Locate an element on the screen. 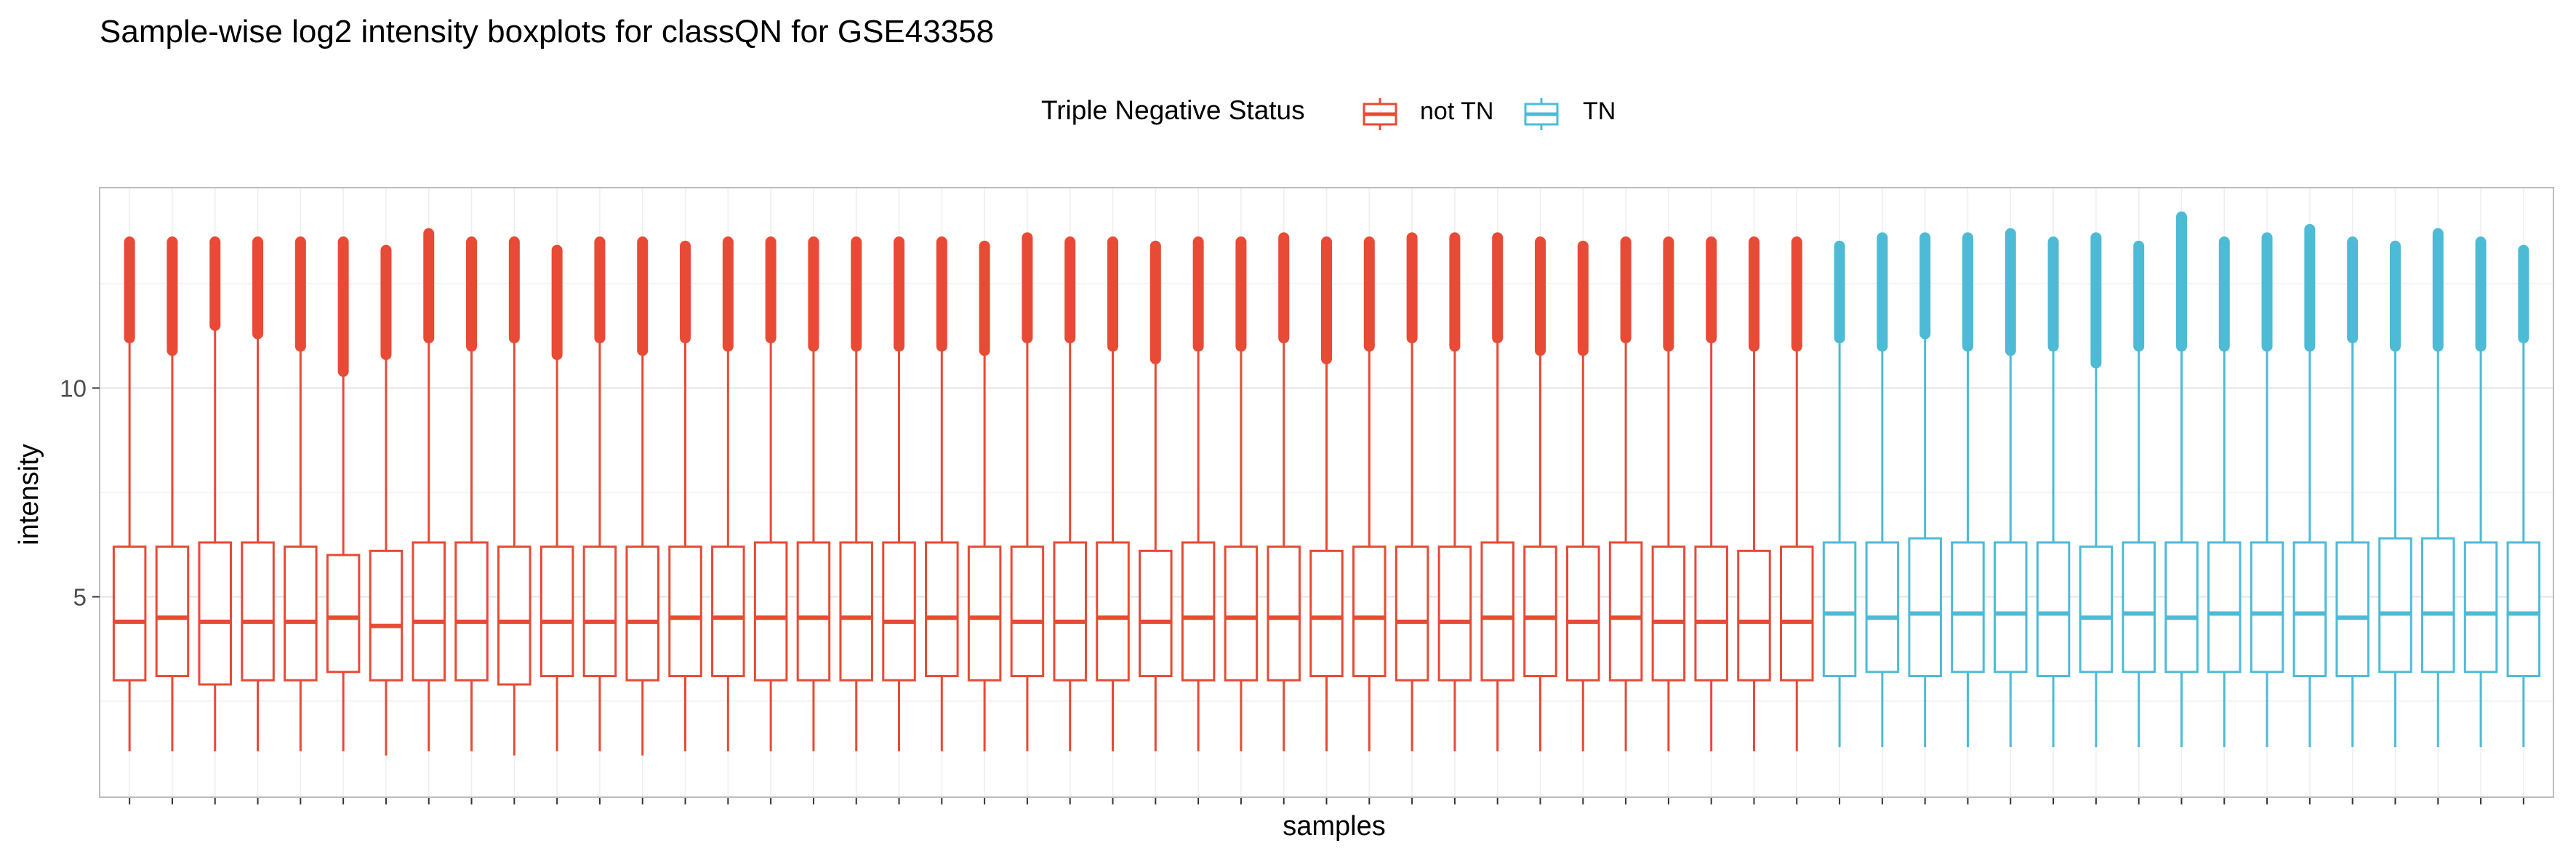 Image resolution: width=2576 pixels, height=859 pixels. legend-key-tn is located at coordinates (1542, 114).